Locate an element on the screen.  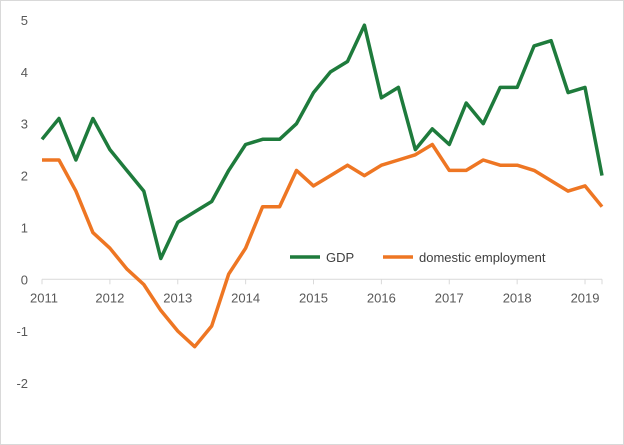
x-tick-label: 2015 is located at coordinates (313, 297).